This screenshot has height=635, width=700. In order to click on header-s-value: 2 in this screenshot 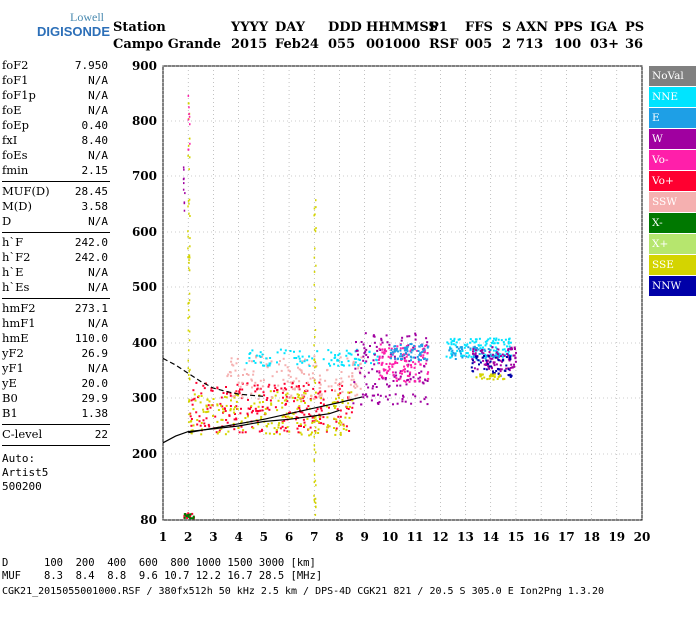, I will do `click(507, 44)`.